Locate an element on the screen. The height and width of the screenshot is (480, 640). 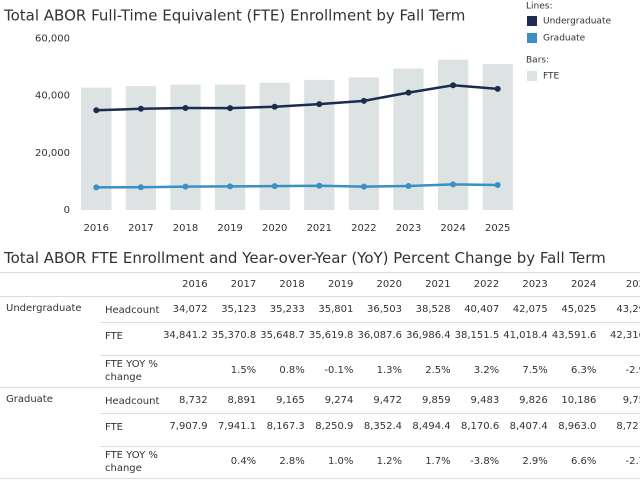
legend-title: Bars: is located at coordinates (537, 61).